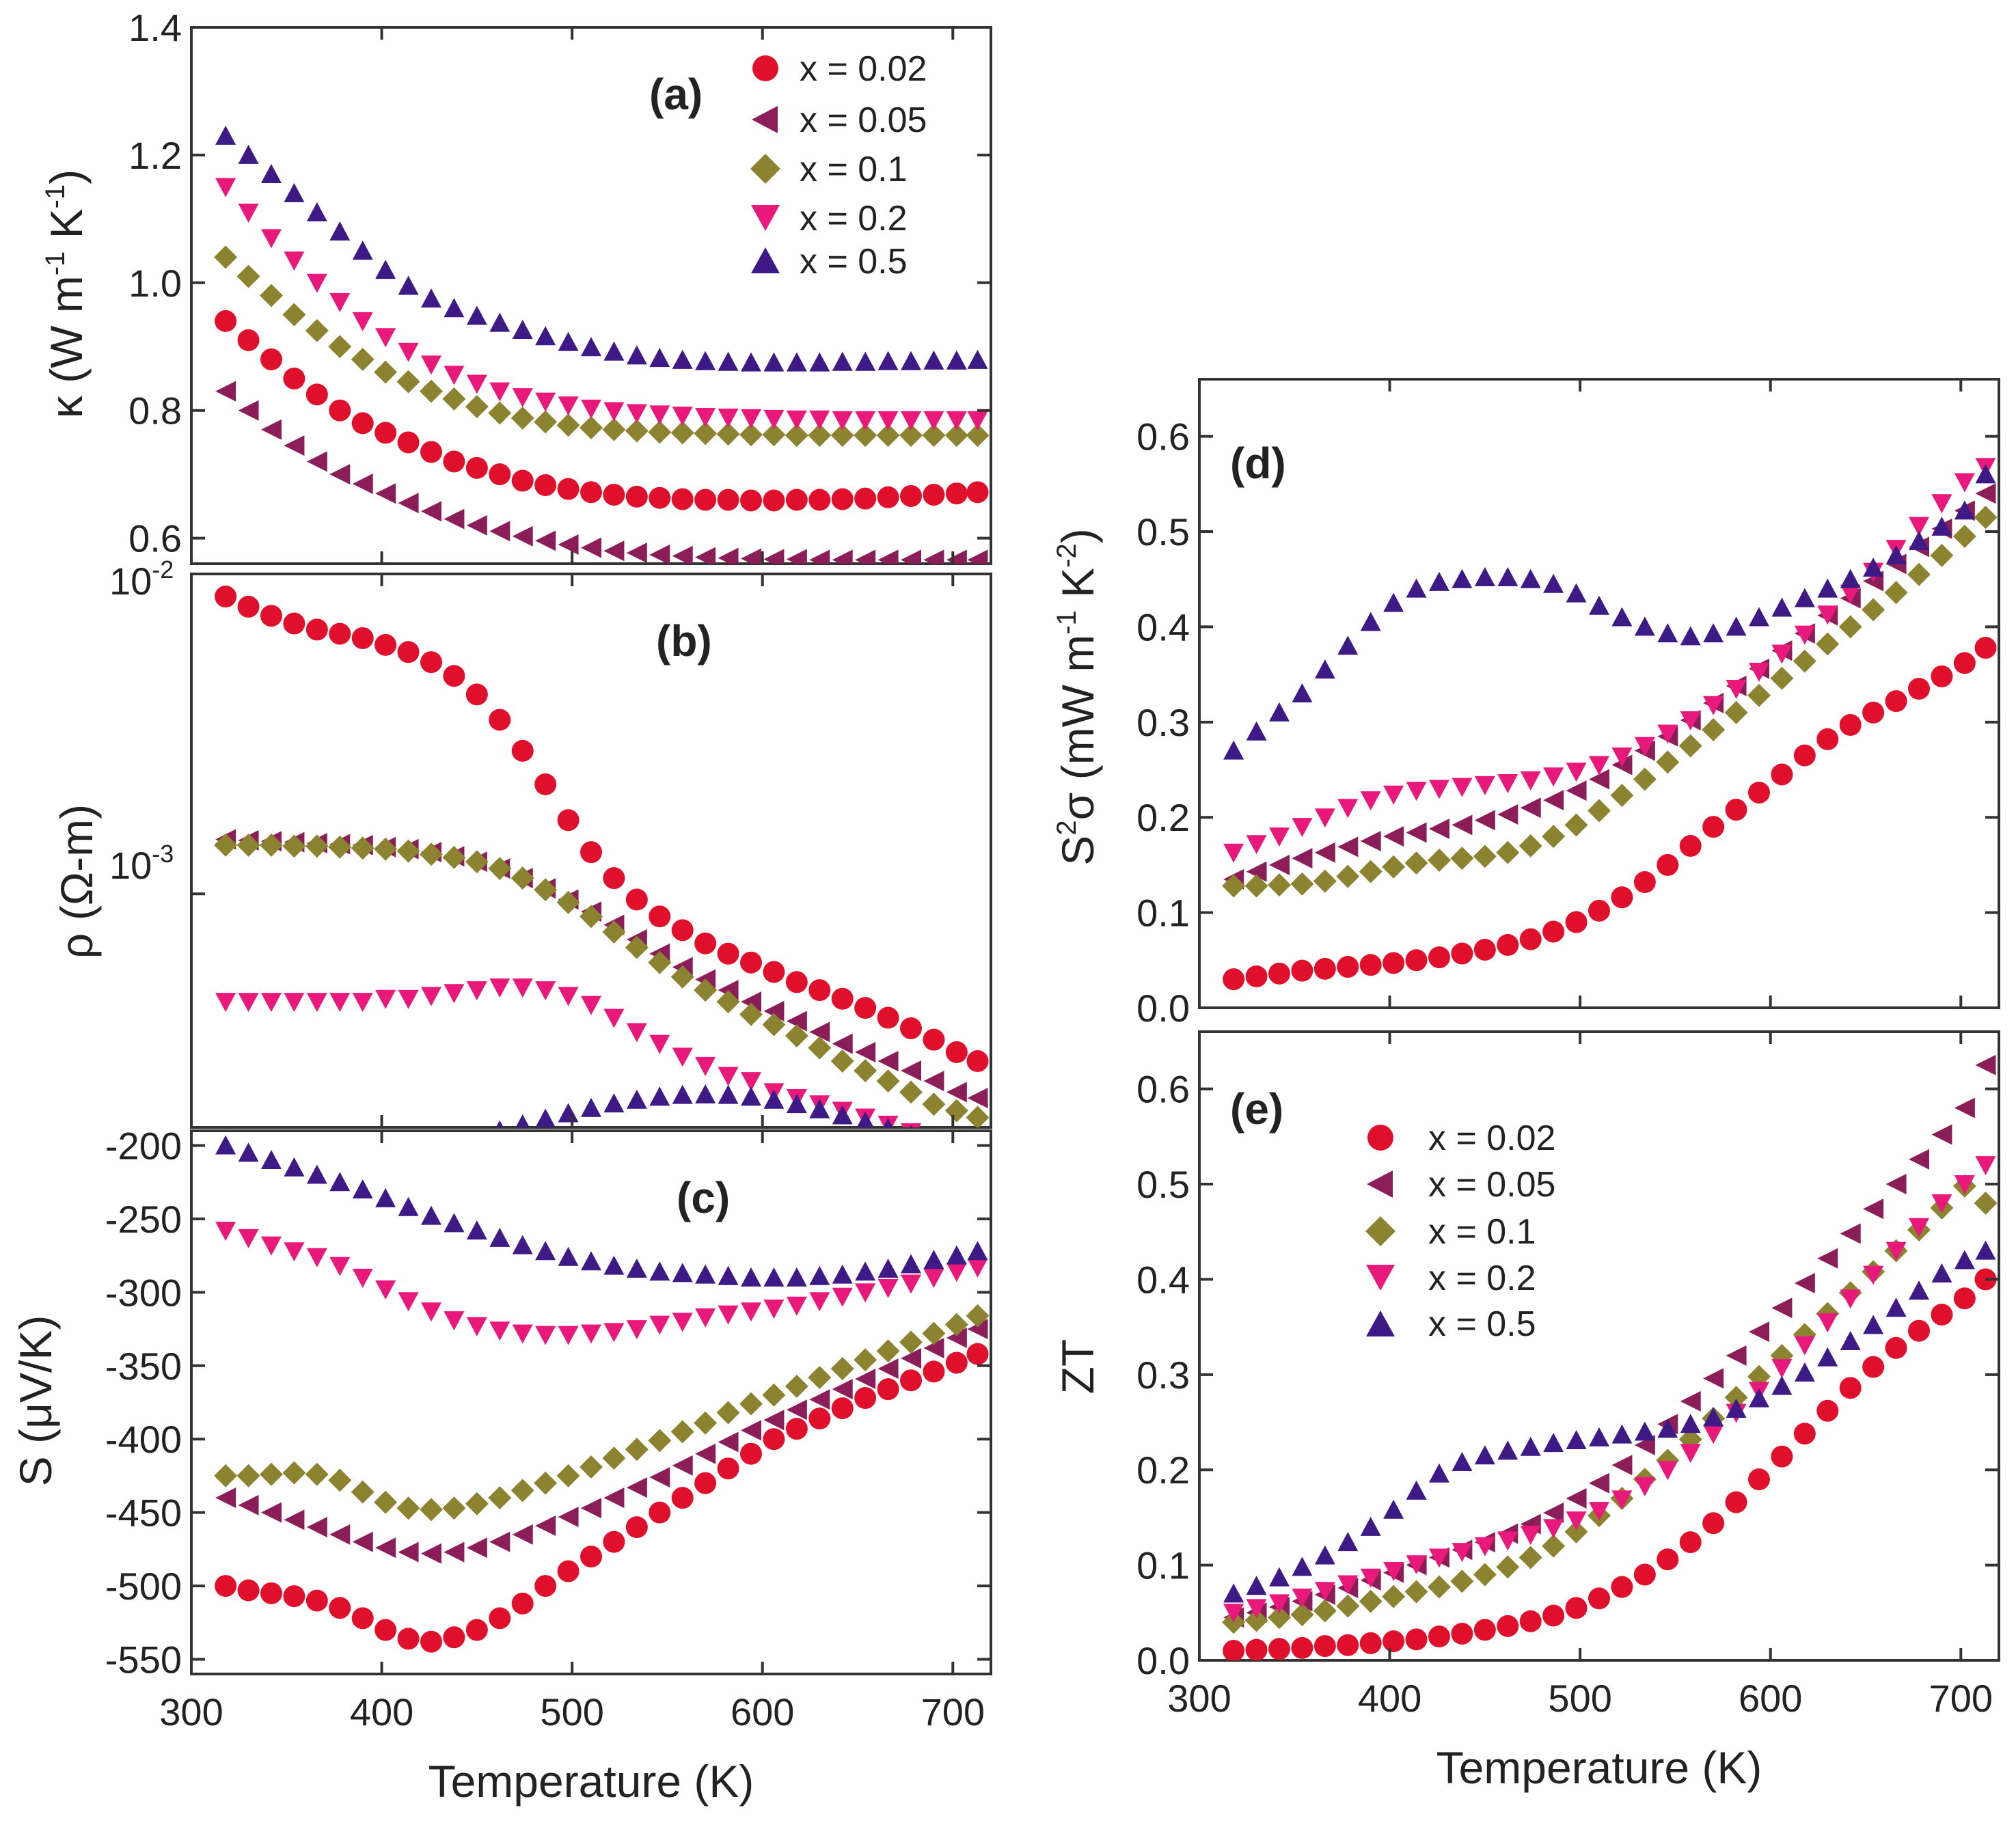  I want to click on legend-item-x01: x = 0.1, so click(1450, 1232).